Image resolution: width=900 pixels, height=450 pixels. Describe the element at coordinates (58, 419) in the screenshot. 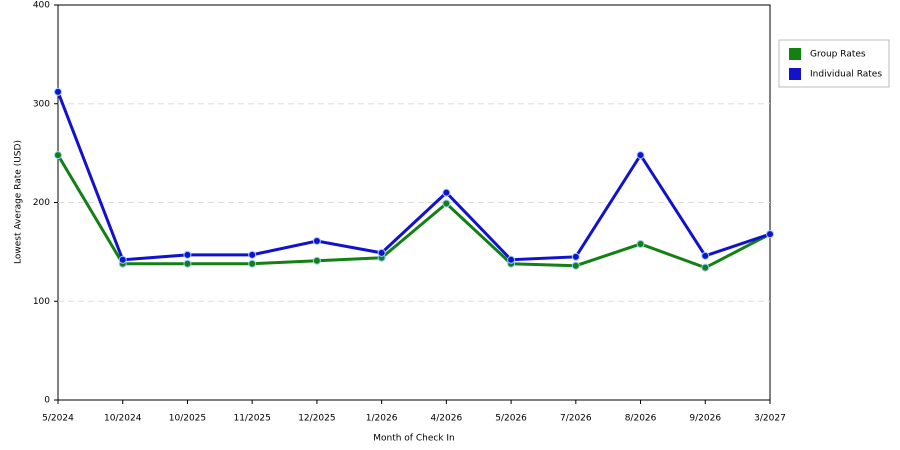

I see `x-tick-label: 5/2024` at that location.